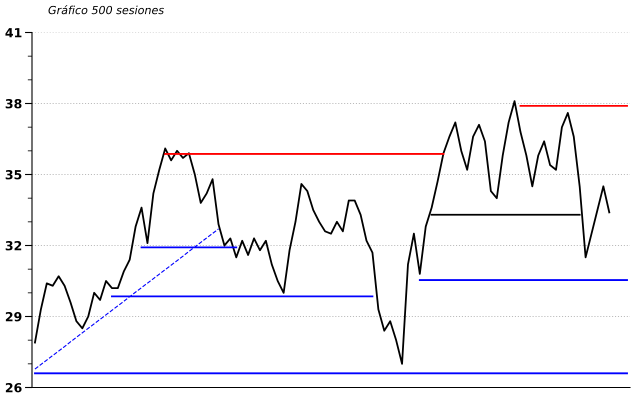 The width and height of the screenshot is (640, 398). I want to click on y-tick-label: 35, so click(14, 175).